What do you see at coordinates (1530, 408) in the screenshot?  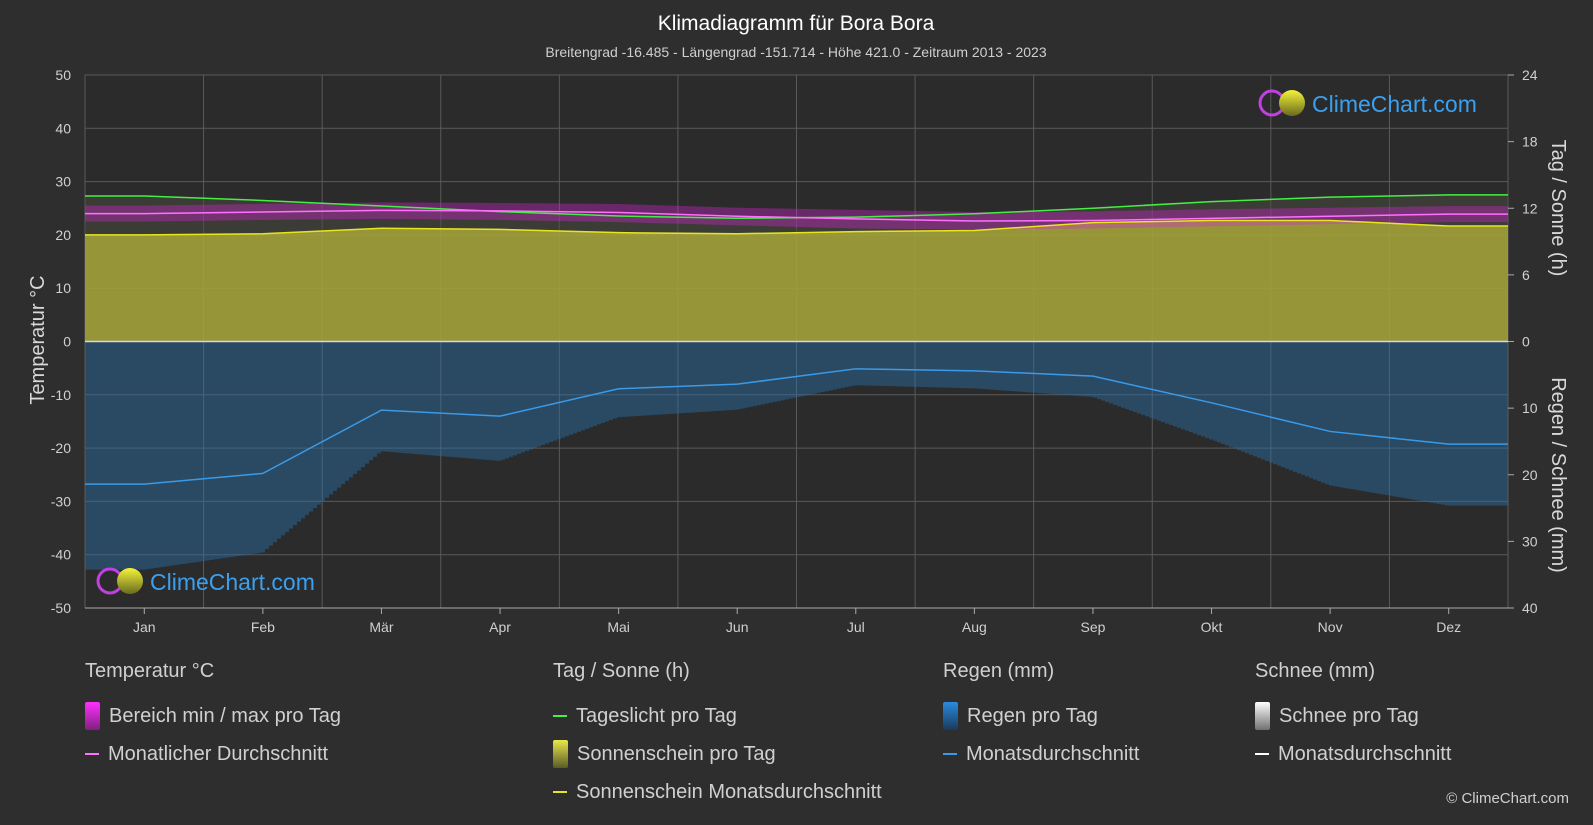 I see `y-right-bottom-tick-label: 10` at bounding box center [1530, 408].